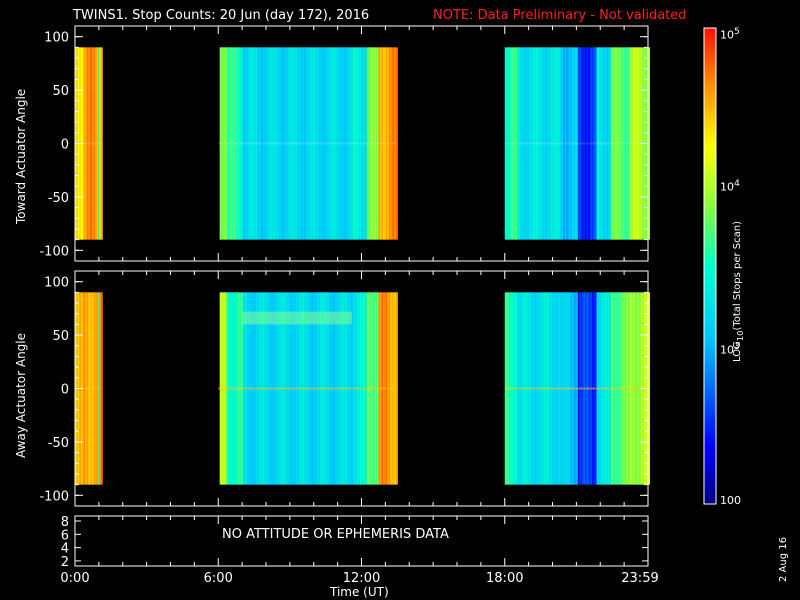 This screenshot has width=800, height=600. I want to click on no-attitude-message: NO ATTITUDE OR EPHEMERIS DATA, so click(335, 534).